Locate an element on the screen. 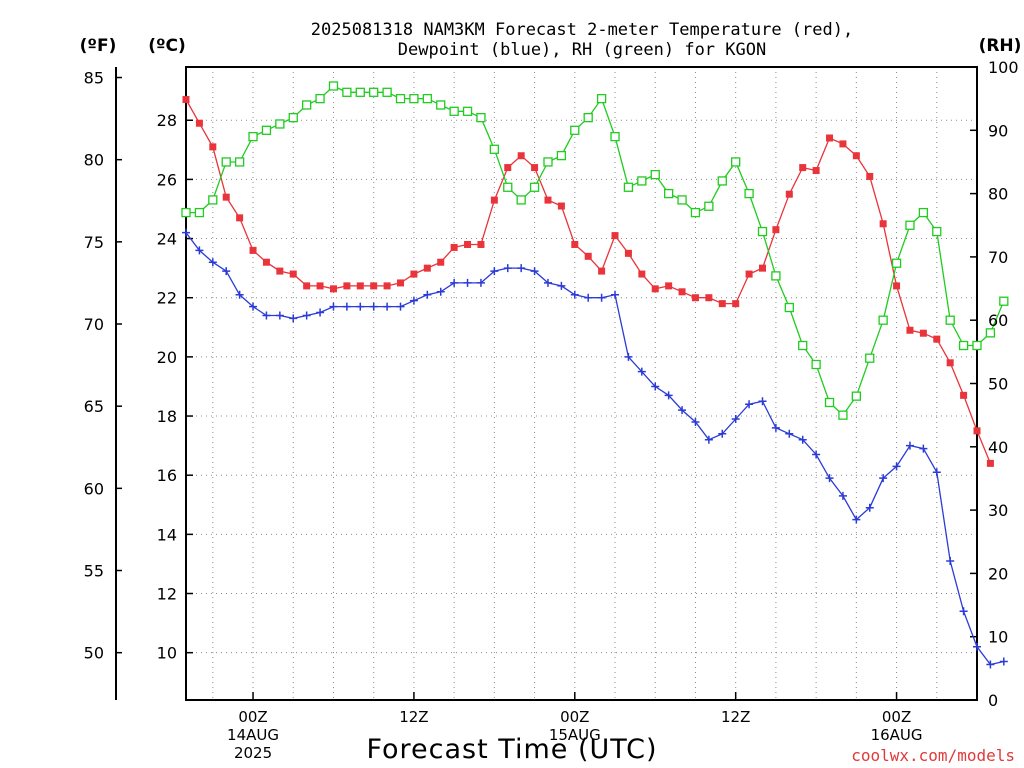 This screenshot has width=1024, height=768. rh-tick-label: 80 is located at coordinates (998, 194).